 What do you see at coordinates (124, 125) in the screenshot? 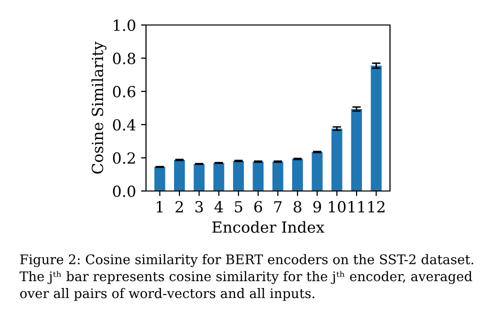
I see `y-tick-label: 0.4` at bounding box center [124, 125].